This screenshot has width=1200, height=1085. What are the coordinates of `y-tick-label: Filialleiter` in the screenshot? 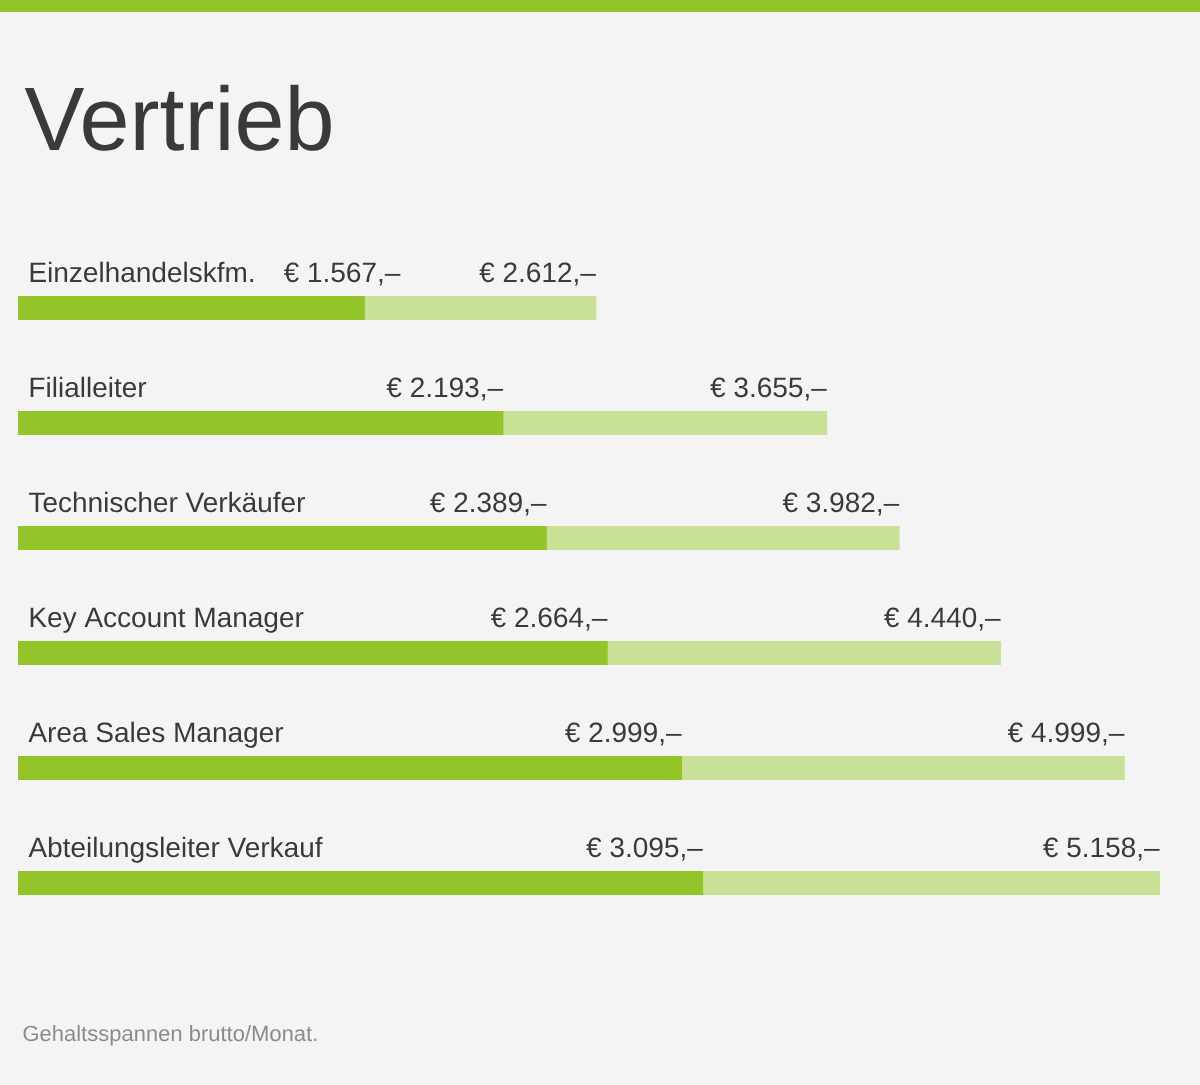 It's located at (88, 387).